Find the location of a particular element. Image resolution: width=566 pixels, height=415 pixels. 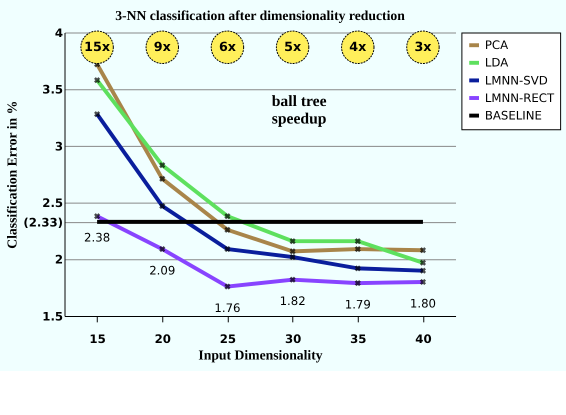

x-axis-title: Input Dimensionality is located at coordinates (260, 355).